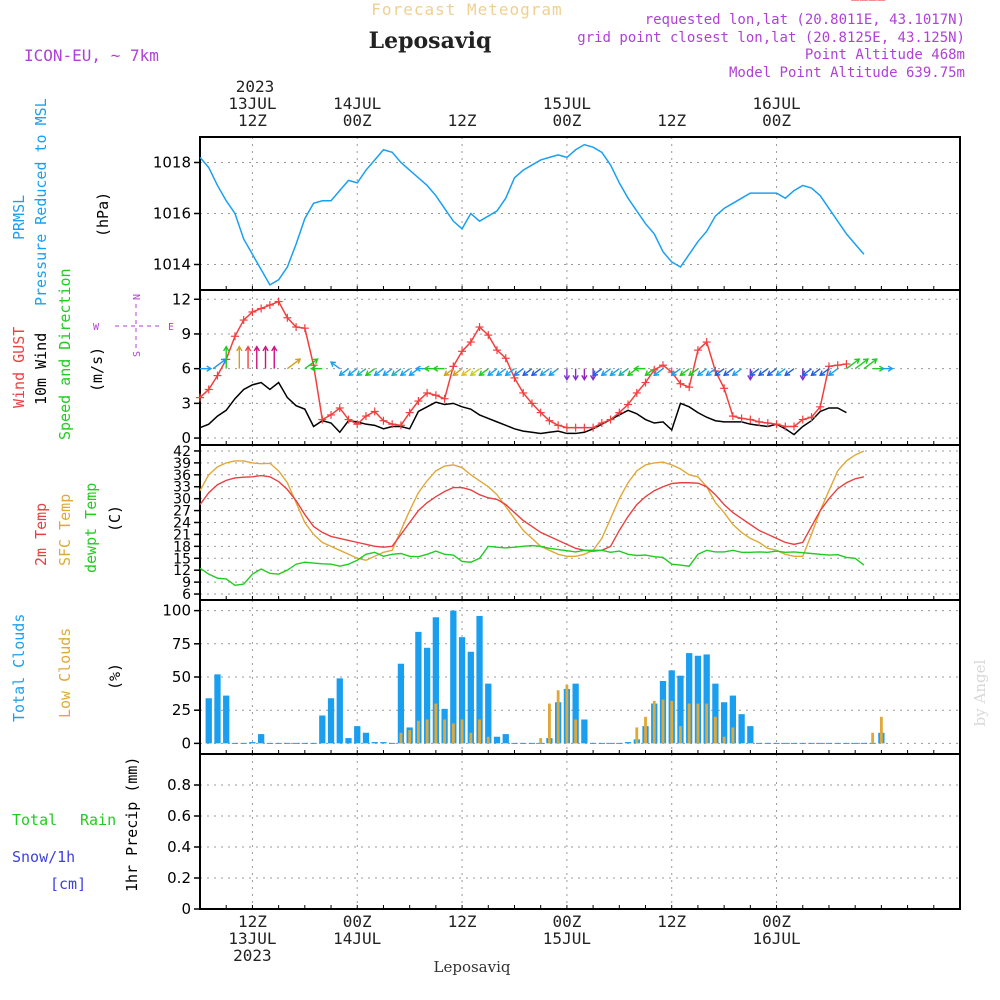  What do you see at coordinates (78, 528) in the screenshot?
I see `temp-labels: 2m Temp SFC Temp dewpt Temp (C)` at bounding box center [78, 528].